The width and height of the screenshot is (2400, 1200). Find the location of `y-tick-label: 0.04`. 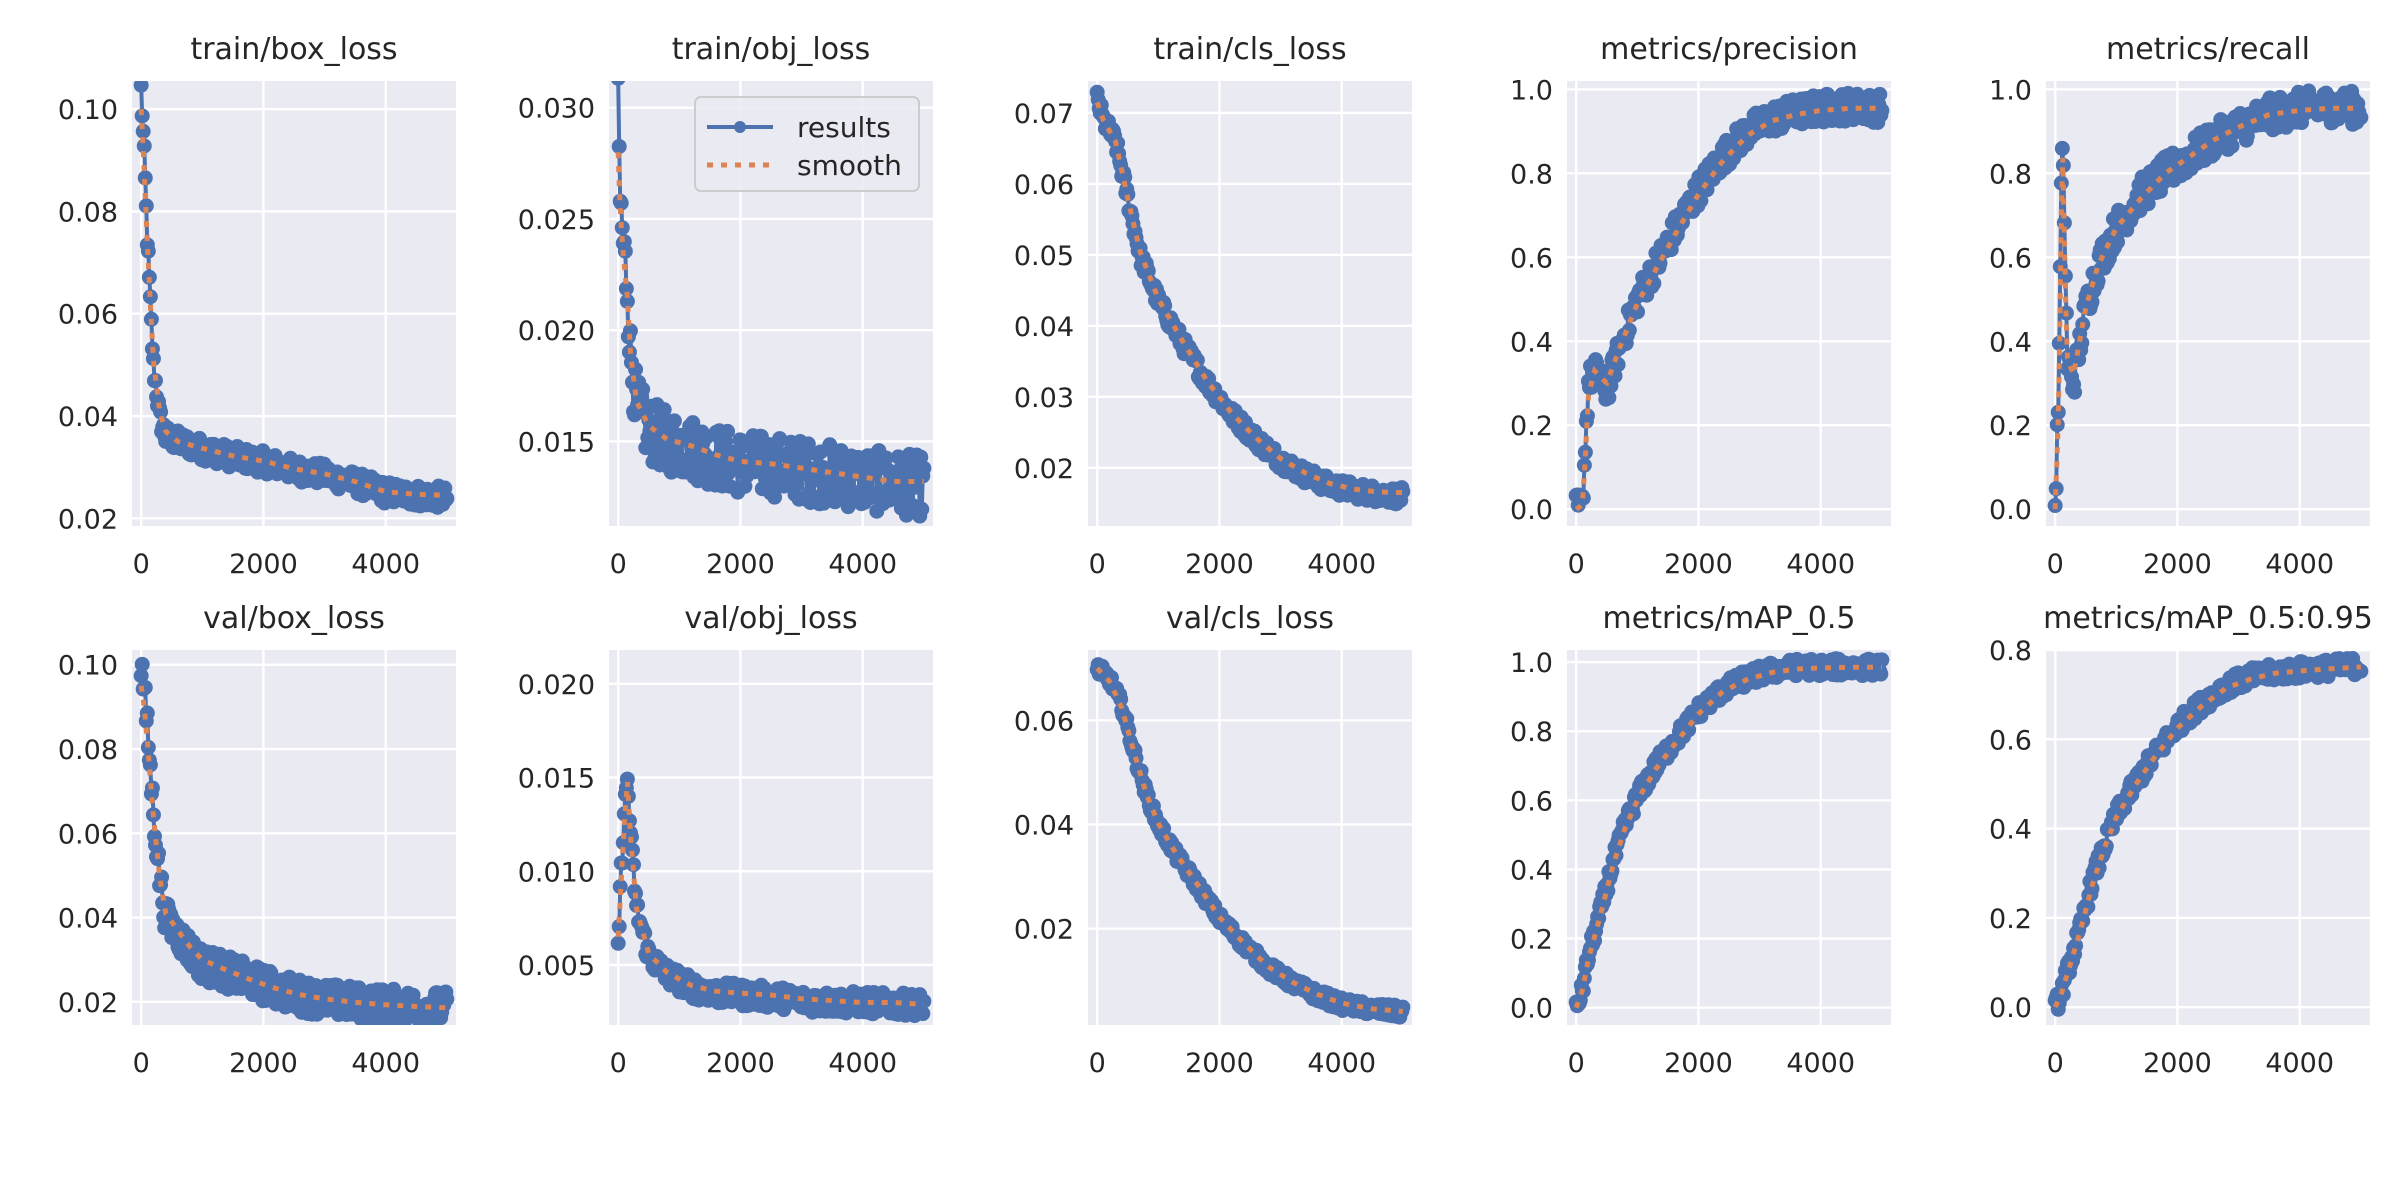

y-tick-label: 0.04 is located at coordinates (1044, 825).